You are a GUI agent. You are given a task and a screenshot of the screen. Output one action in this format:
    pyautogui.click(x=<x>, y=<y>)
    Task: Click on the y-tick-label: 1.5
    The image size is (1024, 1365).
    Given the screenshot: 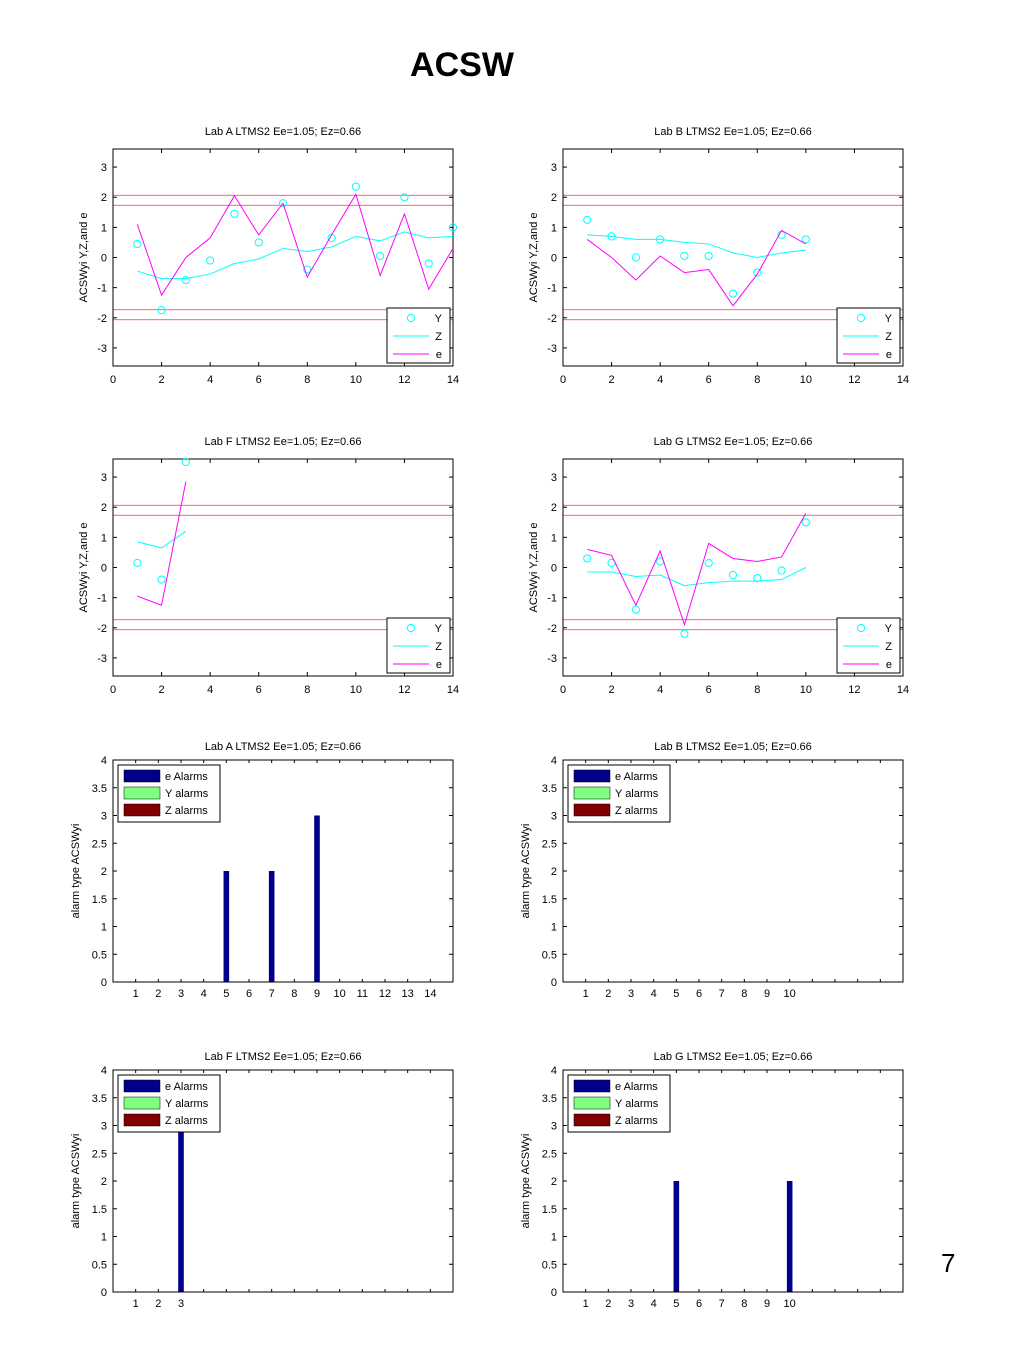 What is the action you would take?
    pyautogui.click(x=549, y=1210)
    